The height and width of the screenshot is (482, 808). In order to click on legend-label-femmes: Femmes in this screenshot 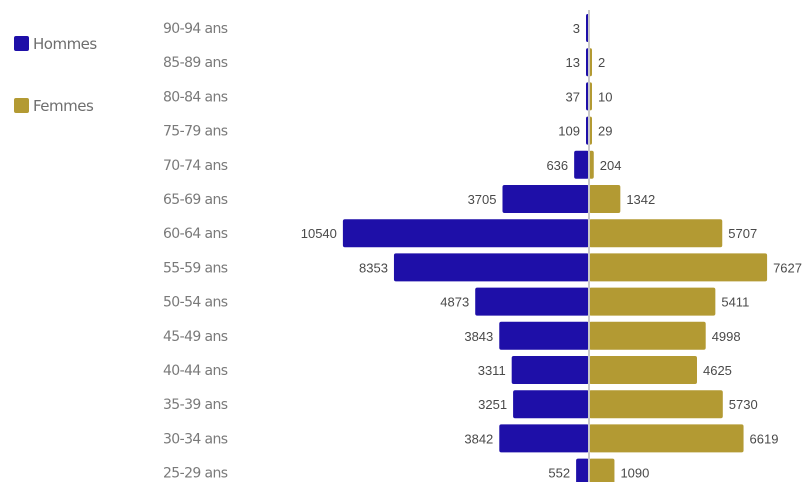, I will do `click(63, 106)`.